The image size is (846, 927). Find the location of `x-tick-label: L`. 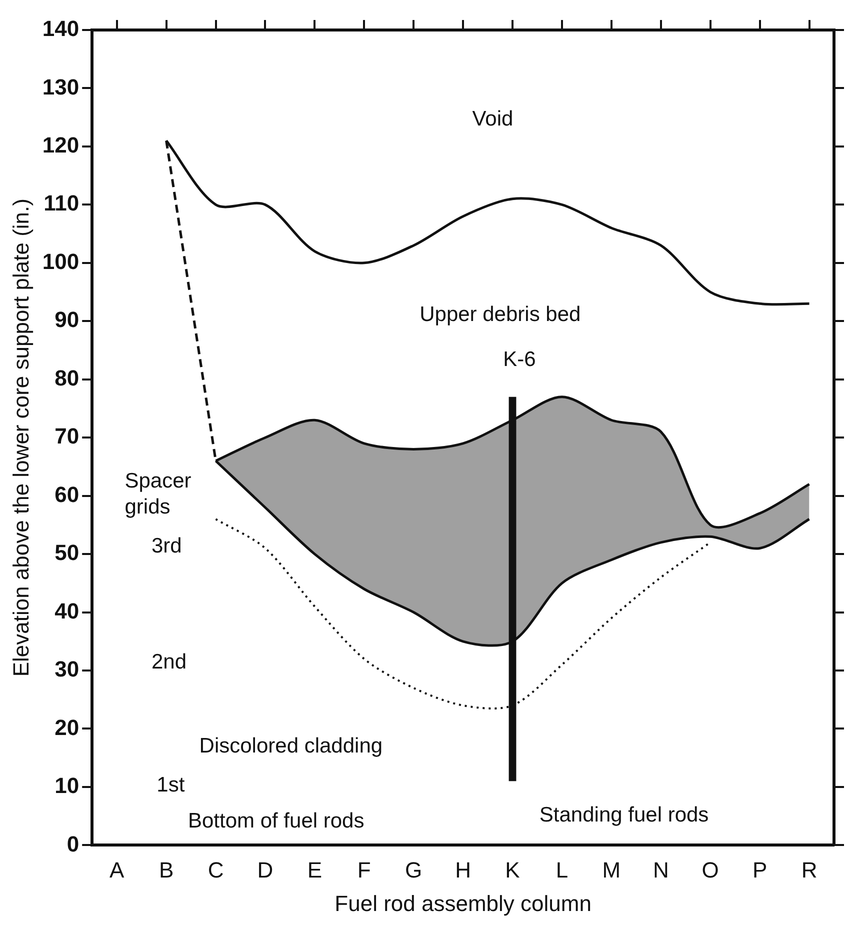

x-tick-label: L is located at coordinates (562, 869).